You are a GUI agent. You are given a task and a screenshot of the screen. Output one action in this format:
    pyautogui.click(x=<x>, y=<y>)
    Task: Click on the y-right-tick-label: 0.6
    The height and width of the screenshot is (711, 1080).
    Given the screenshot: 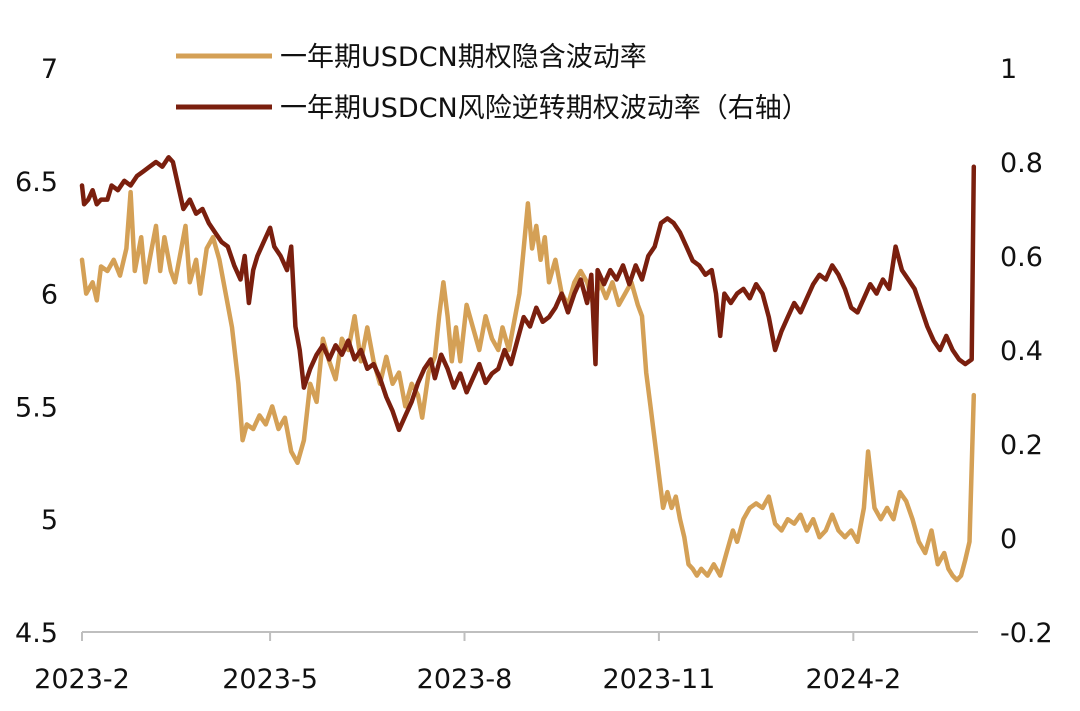 What is the action you would take?
    pyautogui.click(x=1021, y=257)
    